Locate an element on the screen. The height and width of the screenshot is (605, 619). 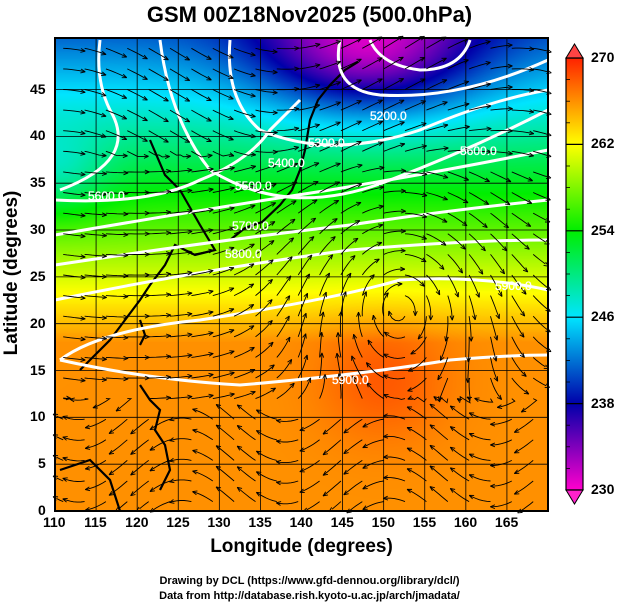
contour-label: 5200.0 is located at coordinates (388, 116).